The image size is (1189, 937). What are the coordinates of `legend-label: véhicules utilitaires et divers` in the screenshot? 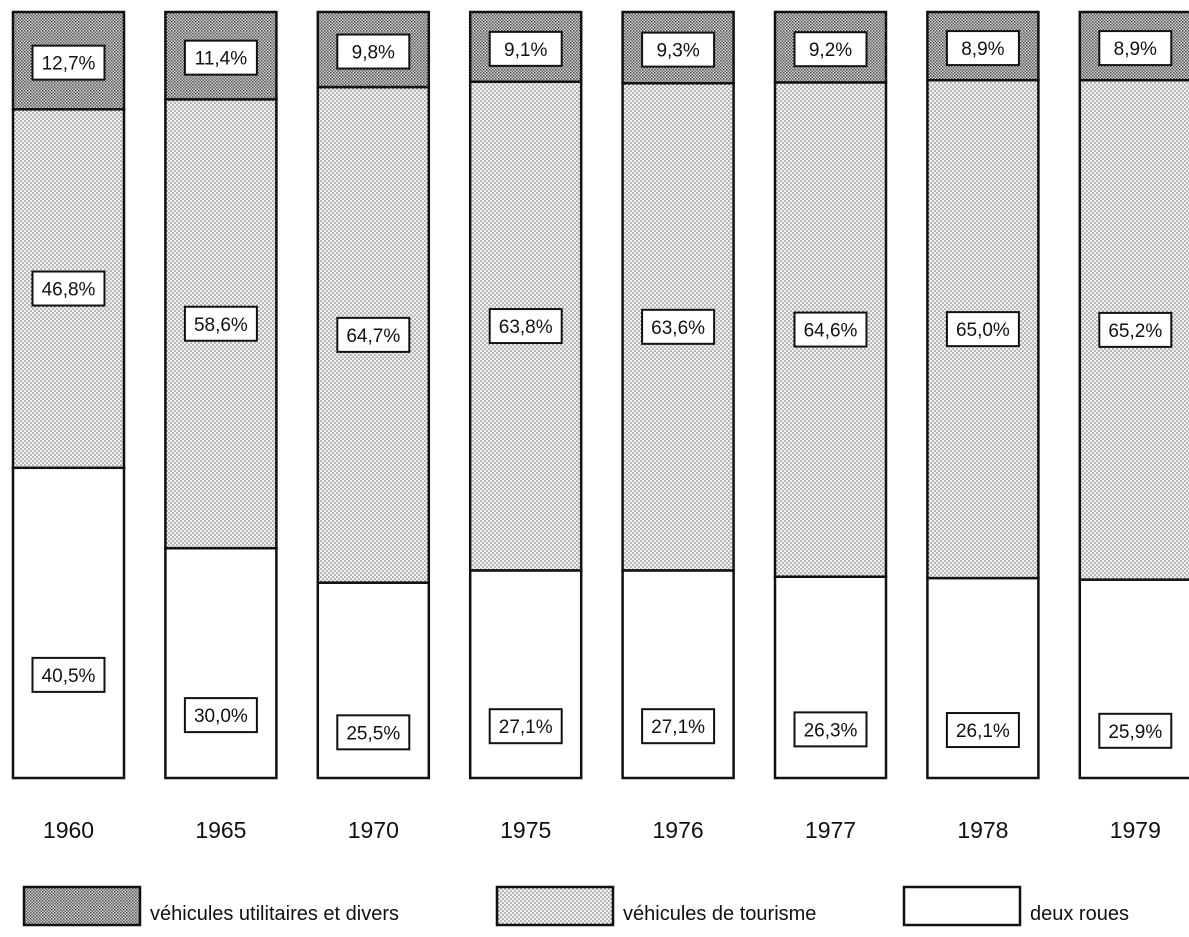 It's located at (274, 914).